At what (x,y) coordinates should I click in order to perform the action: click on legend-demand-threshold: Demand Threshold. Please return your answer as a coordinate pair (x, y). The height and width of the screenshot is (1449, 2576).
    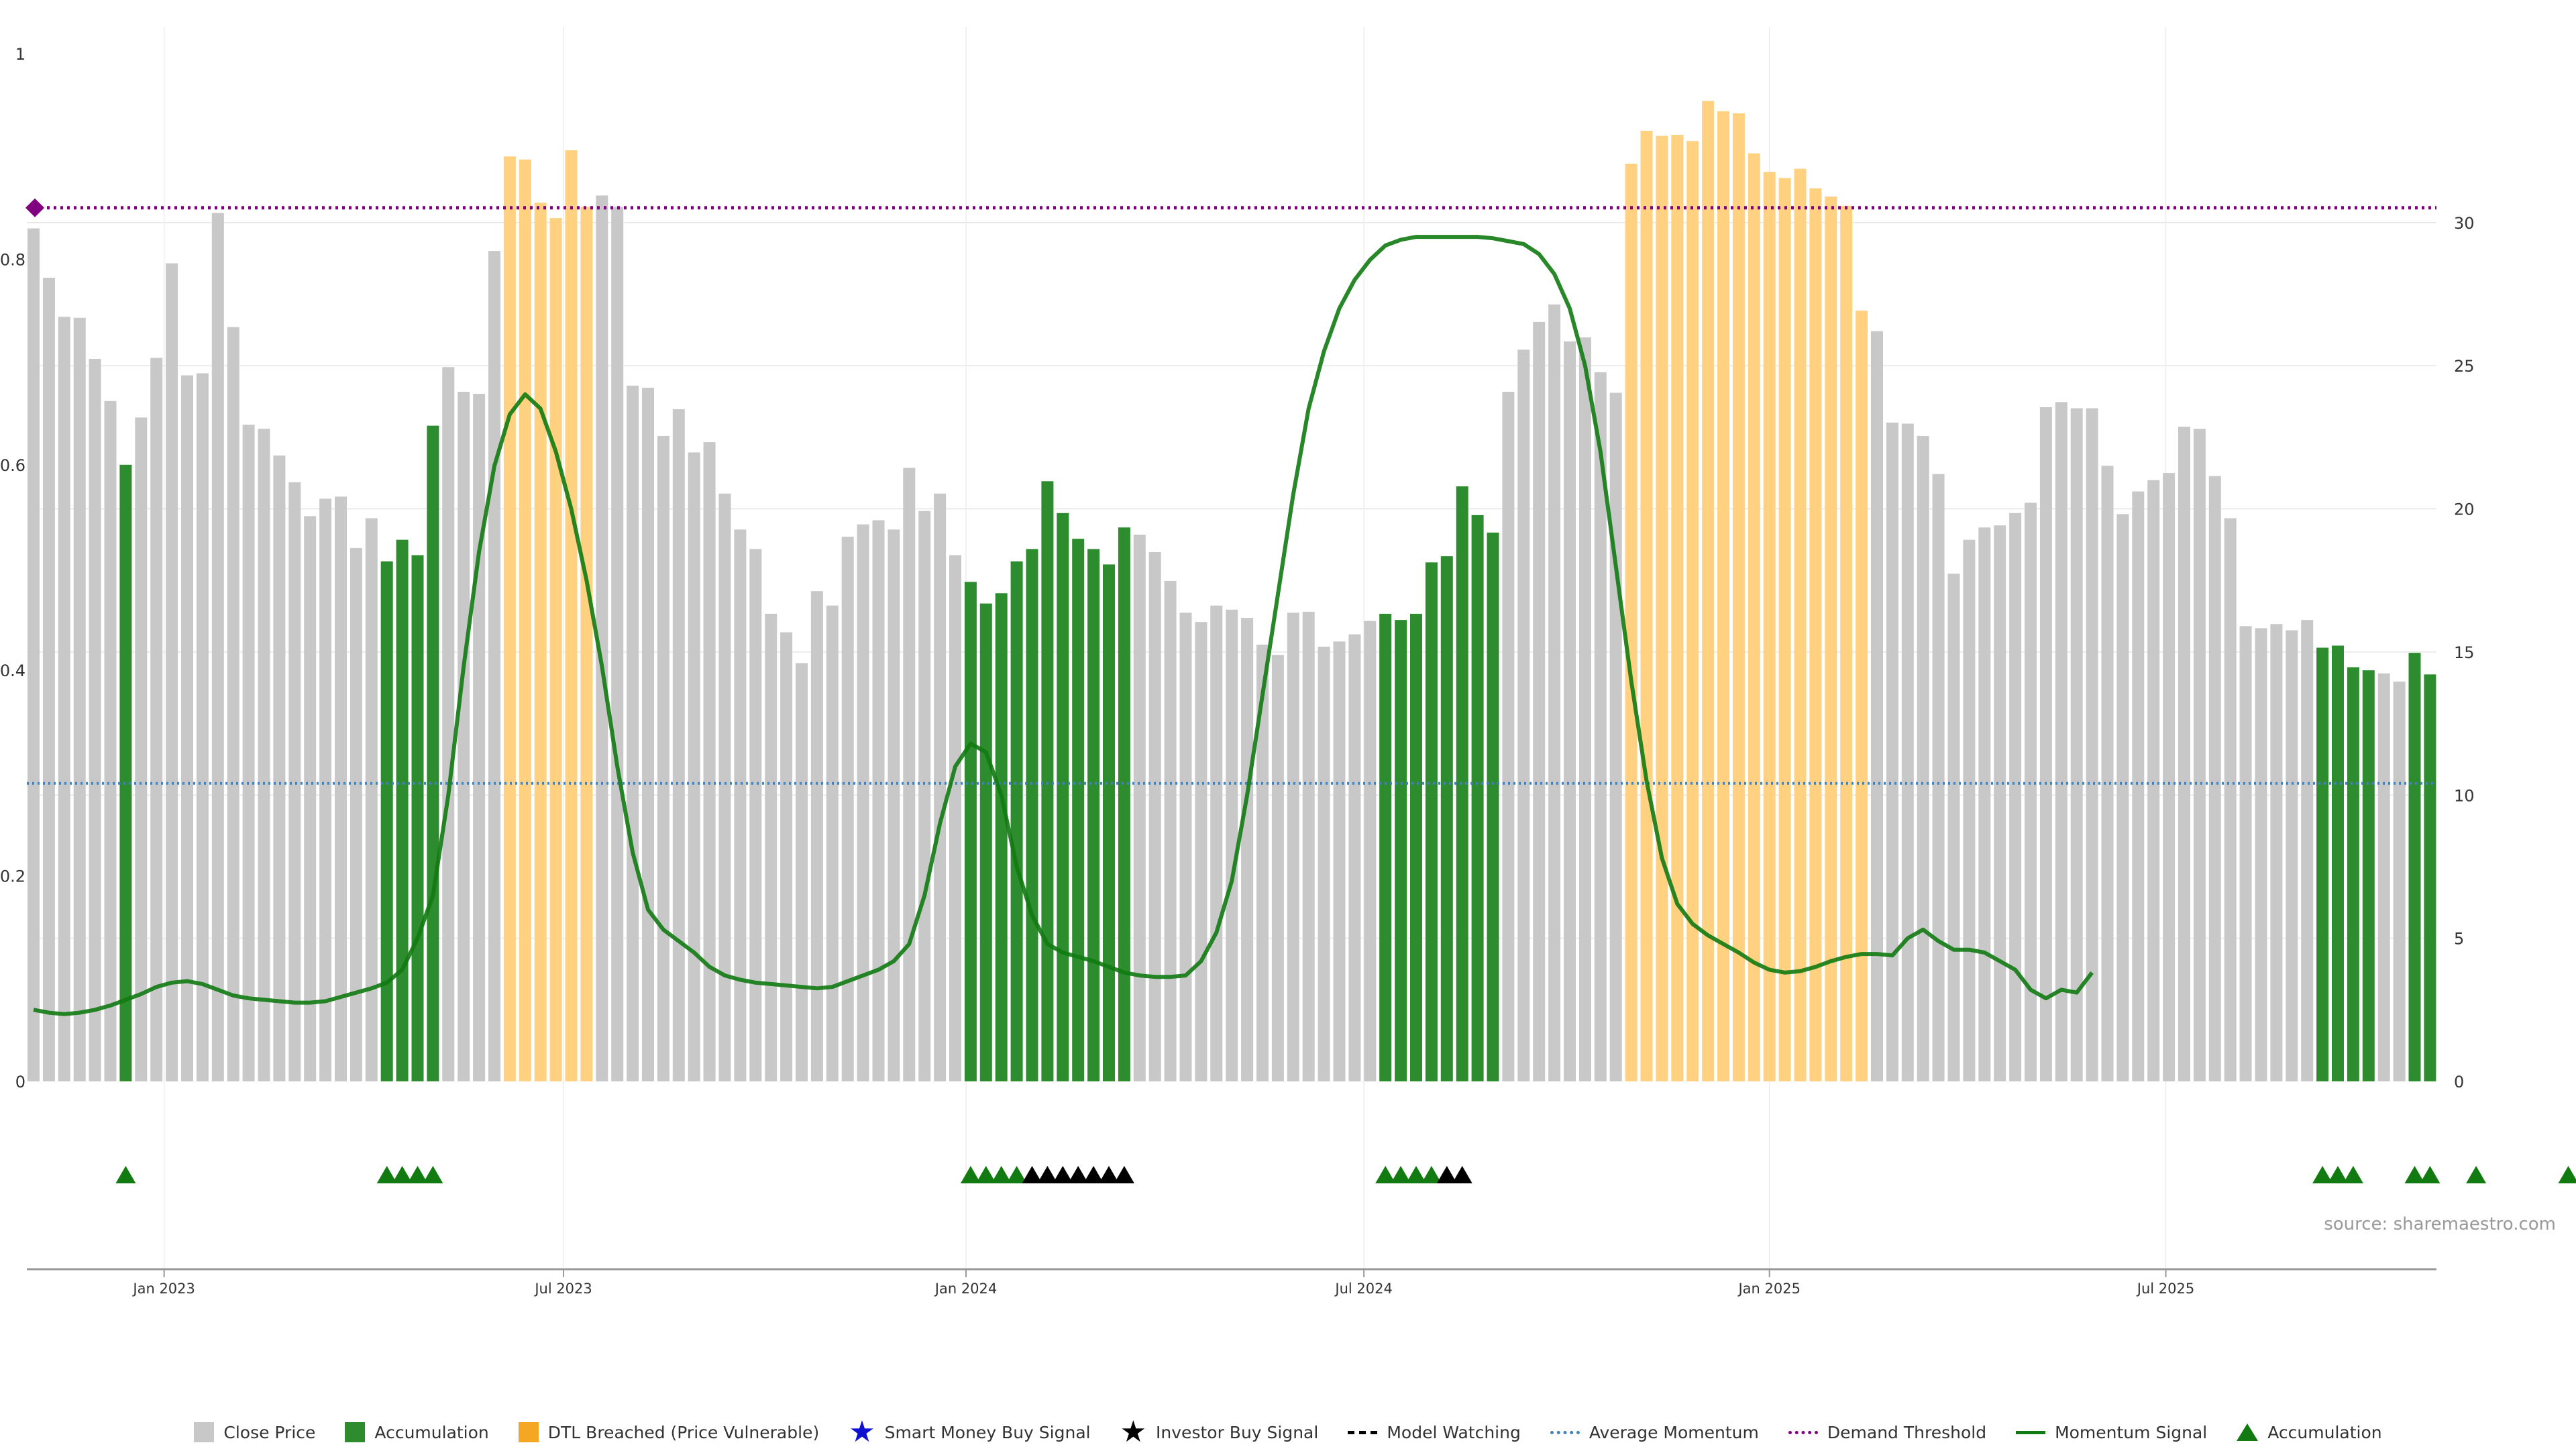
    Looking at the image, I should click on (1887, 1432).